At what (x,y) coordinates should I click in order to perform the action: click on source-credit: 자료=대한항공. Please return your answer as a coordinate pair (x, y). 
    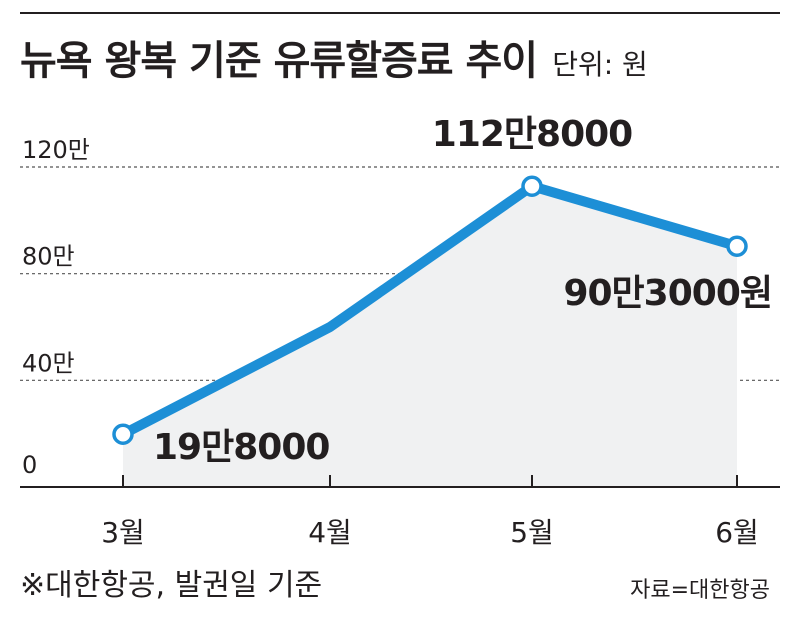
    Looking at the image, I should click on (700, 590).